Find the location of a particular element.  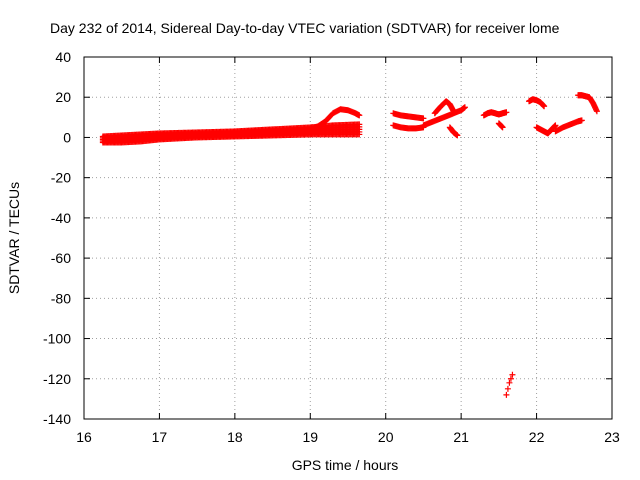

y-tick-label: 0 is located at coordinates (67, 137).